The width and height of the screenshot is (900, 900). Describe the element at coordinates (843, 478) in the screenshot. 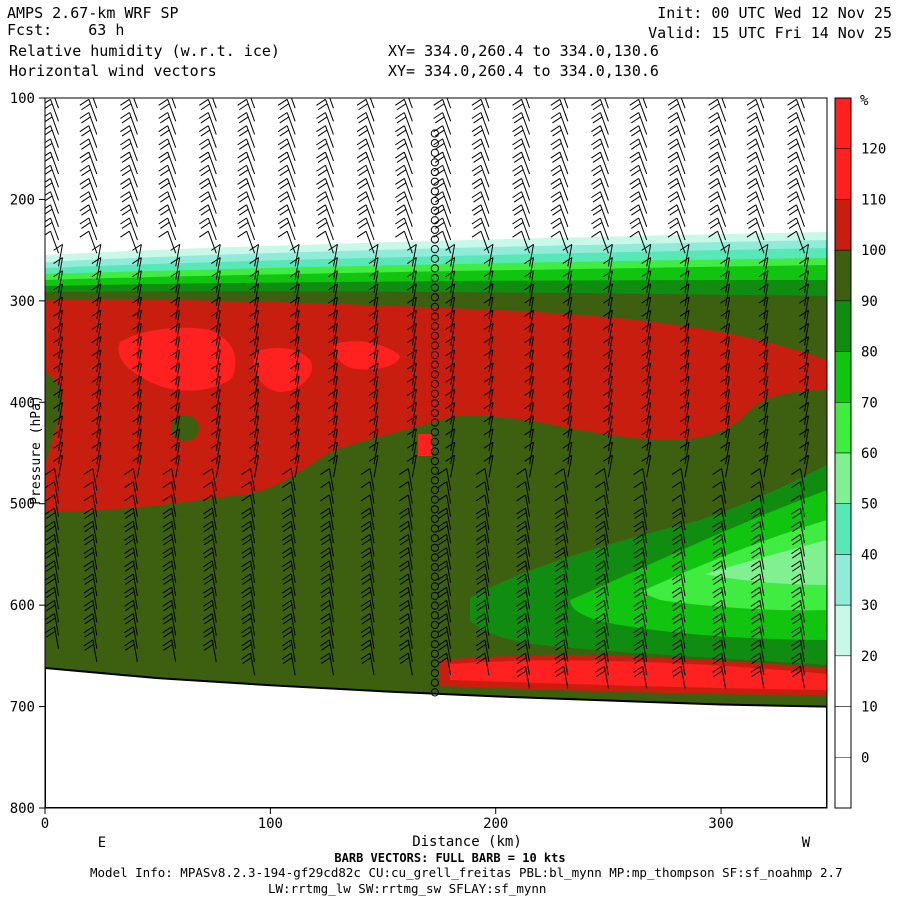

I see `colorbar-swatch` at that location.